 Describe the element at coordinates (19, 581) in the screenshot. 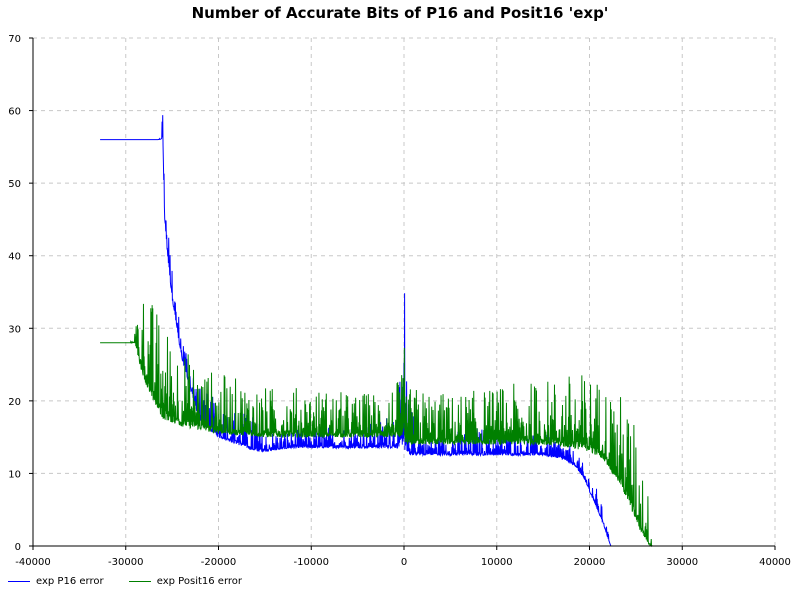

I see `legend-swatch-p16` at that location.